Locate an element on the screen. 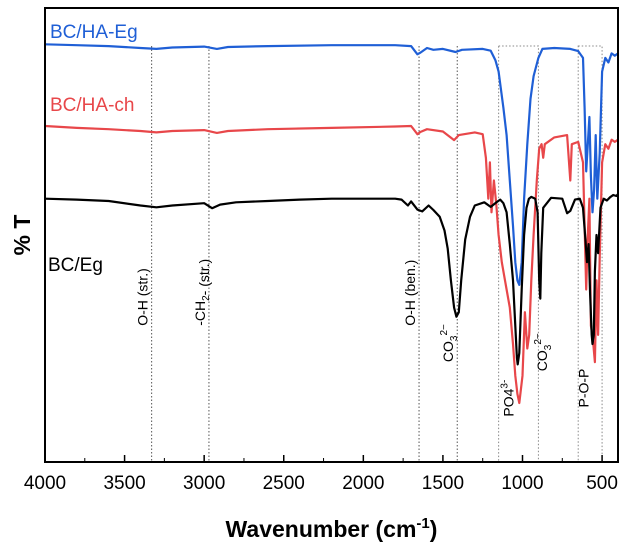  annotation-ch2-str: -CH2- (str.) is located at coordinates (202, 292).